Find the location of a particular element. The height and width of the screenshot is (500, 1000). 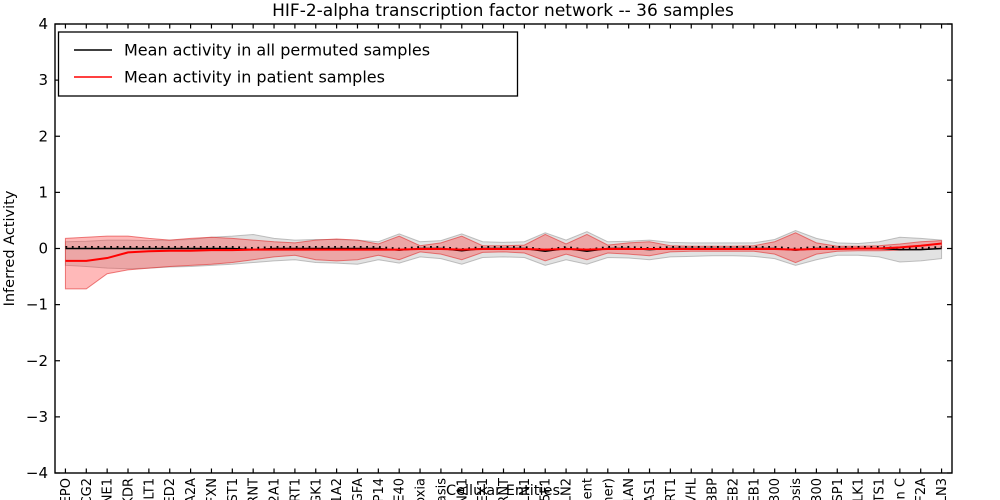

x-tick-label: FXN is located at coordinates (212, 489).